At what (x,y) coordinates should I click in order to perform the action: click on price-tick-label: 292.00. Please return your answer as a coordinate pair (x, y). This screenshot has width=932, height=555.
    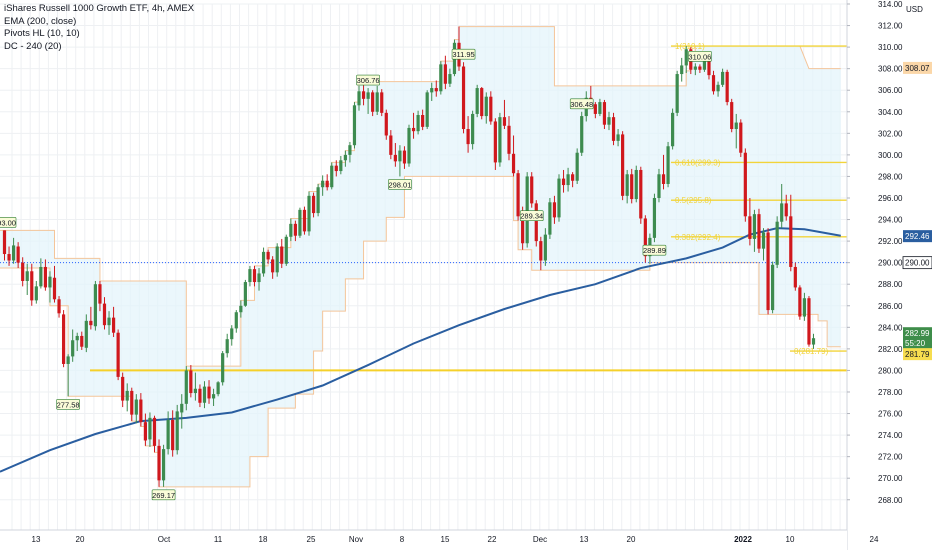
    Looking at the image, I should click on (890, 241).